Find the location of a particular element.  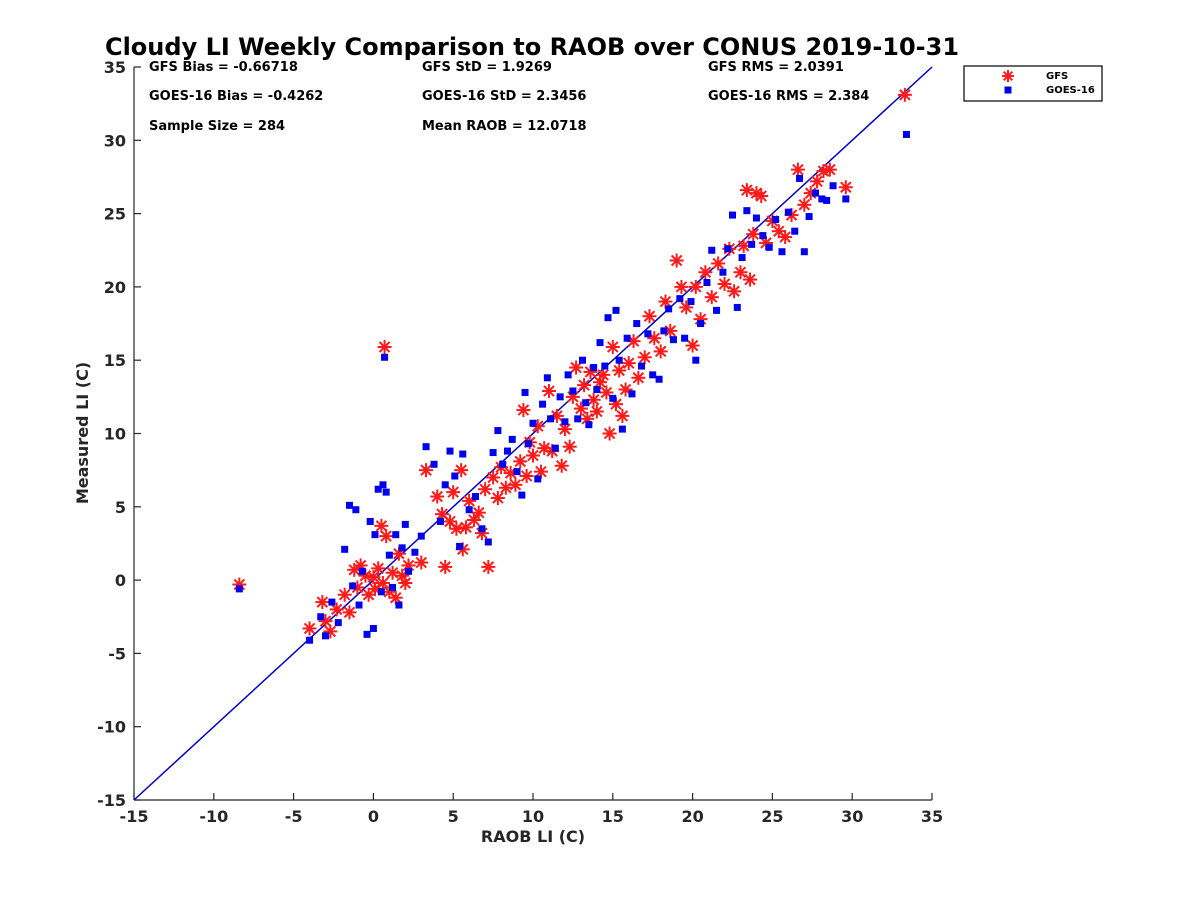

y-tick-label: 30 is located at coordinates (115, 140).